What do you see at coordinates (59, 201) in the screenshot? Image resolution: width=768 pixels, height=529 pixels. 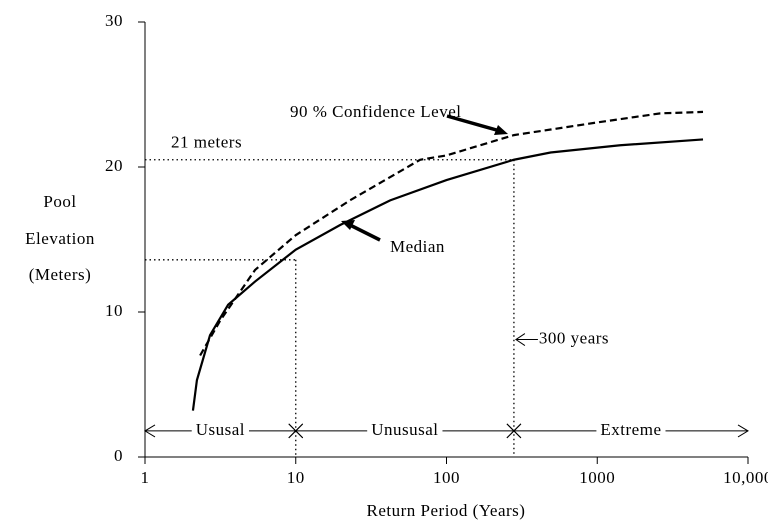 I see `y-axis-label: Pool` at bounding box center [59, 201].